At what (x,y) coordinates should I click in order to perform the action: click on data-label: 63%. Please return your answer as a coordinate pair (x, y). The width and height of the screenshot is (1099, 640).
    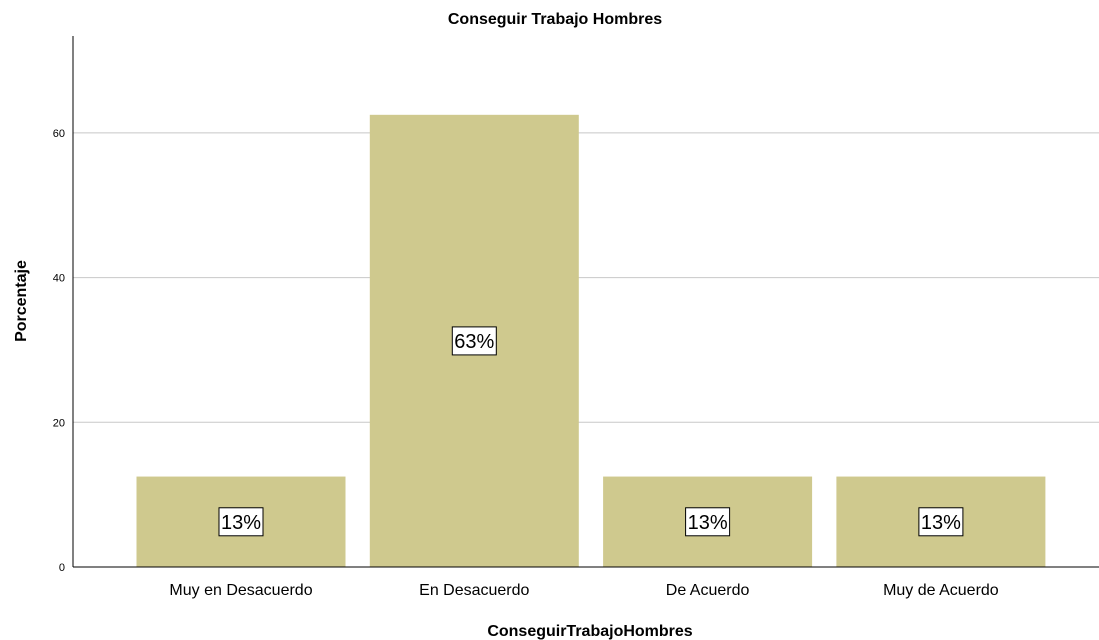
    Looking at the image, I should click on (474, 341).